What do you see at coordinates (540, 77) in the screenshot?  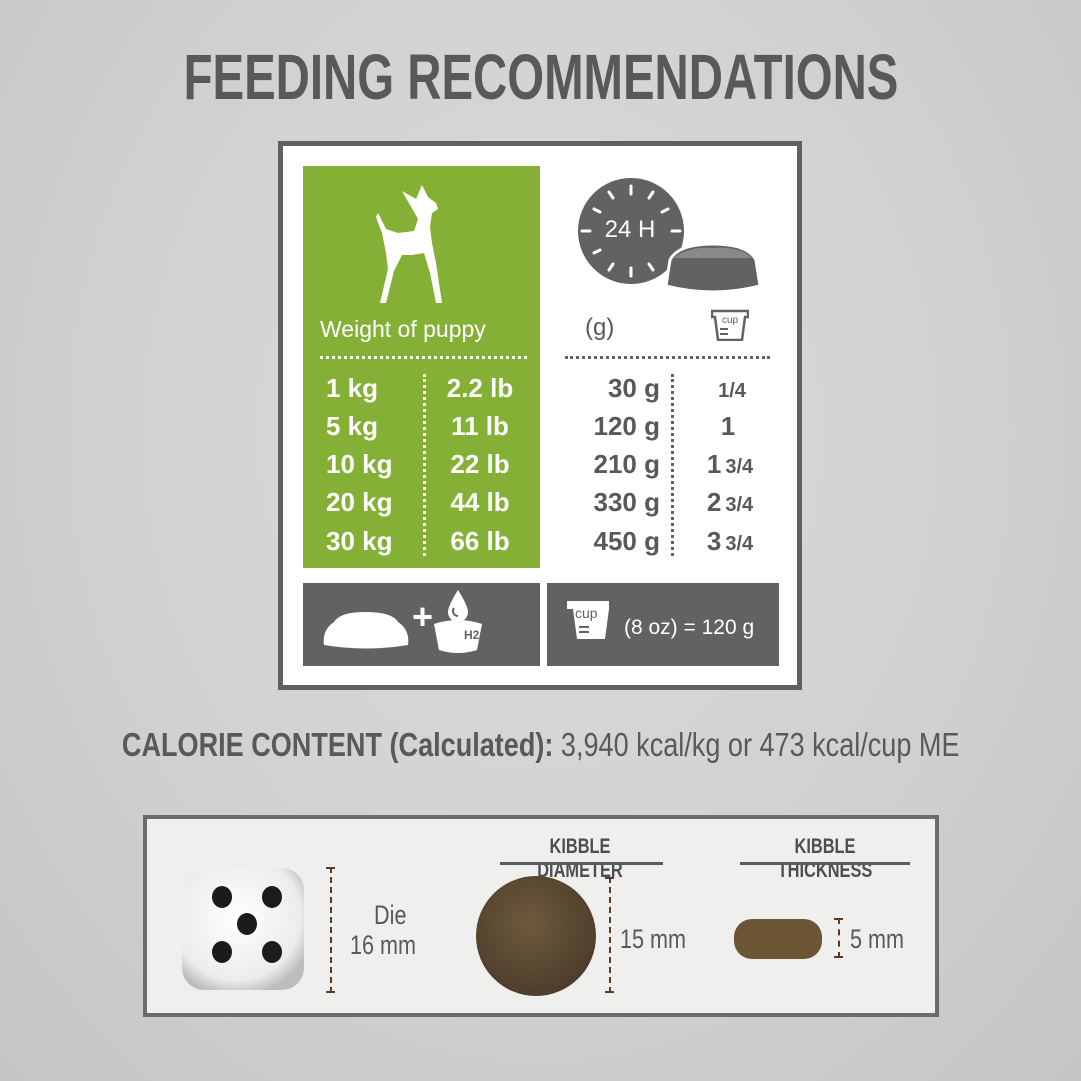 I see `page-title: FEEDING RECOMMENDATIONS` at bounding box center [540, 77].